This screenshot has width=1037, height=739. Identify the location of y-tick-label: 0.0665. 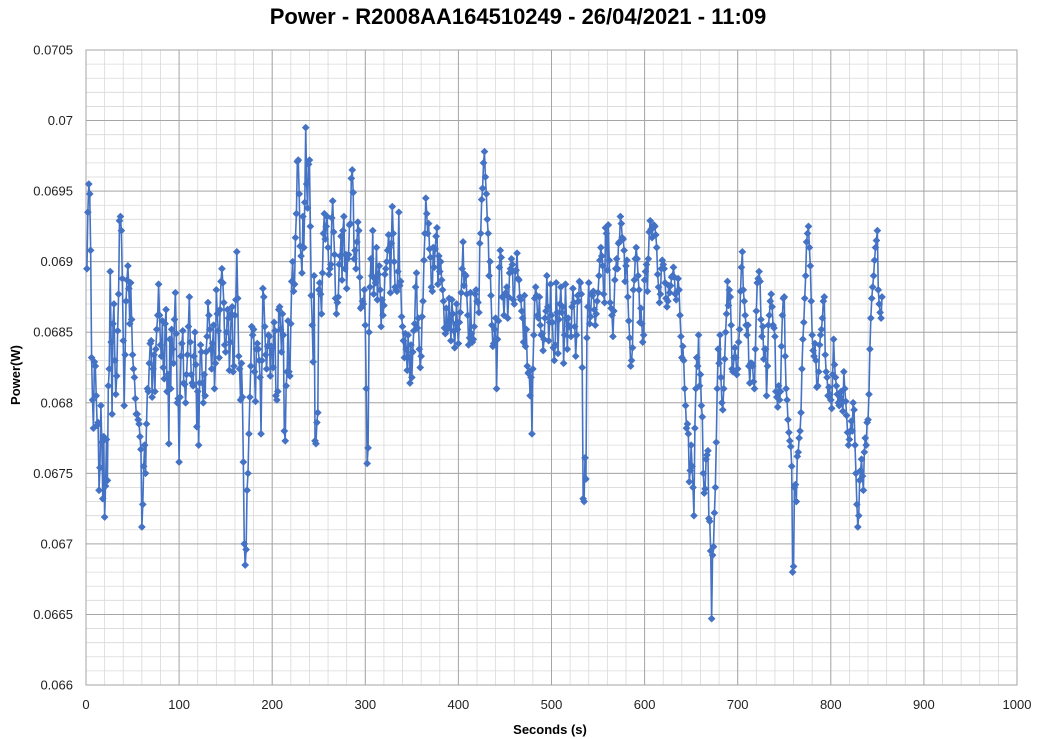
(53, 614).